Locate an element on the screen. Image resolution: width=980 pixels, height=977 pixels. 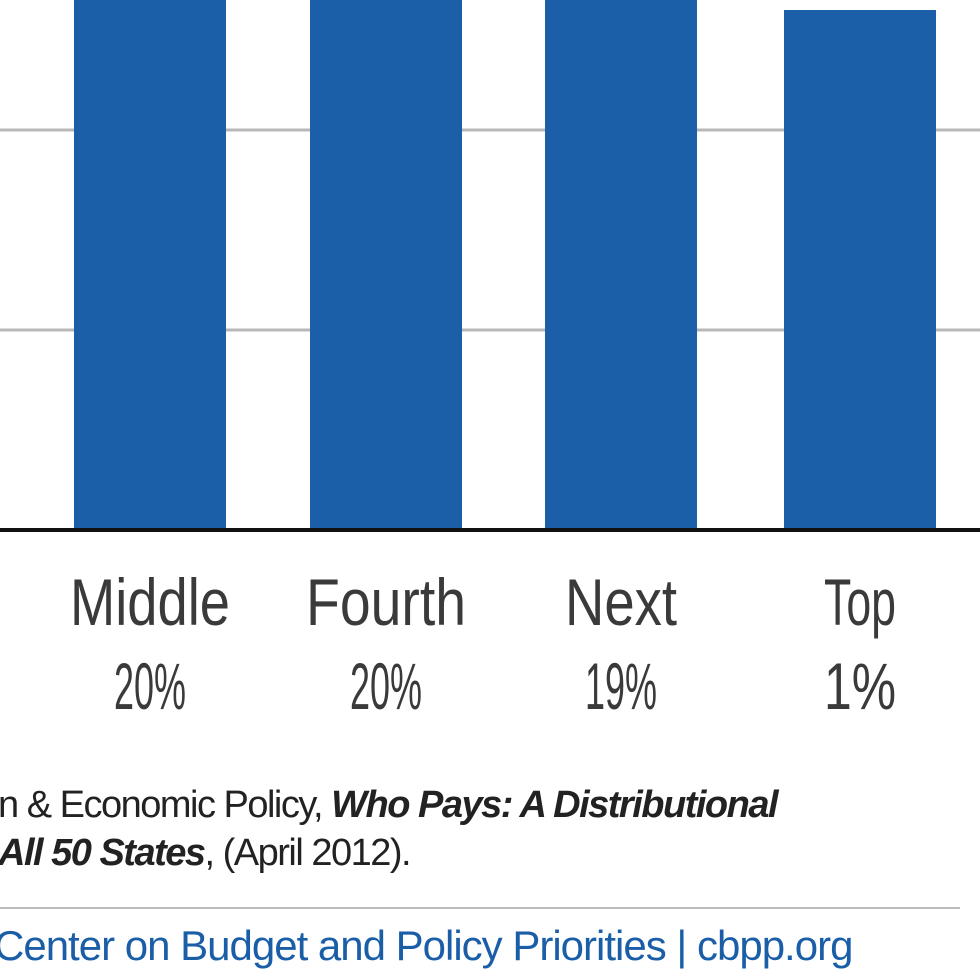
x-tick-label-2-line-2: 20% is located at coordinates (386, 686).